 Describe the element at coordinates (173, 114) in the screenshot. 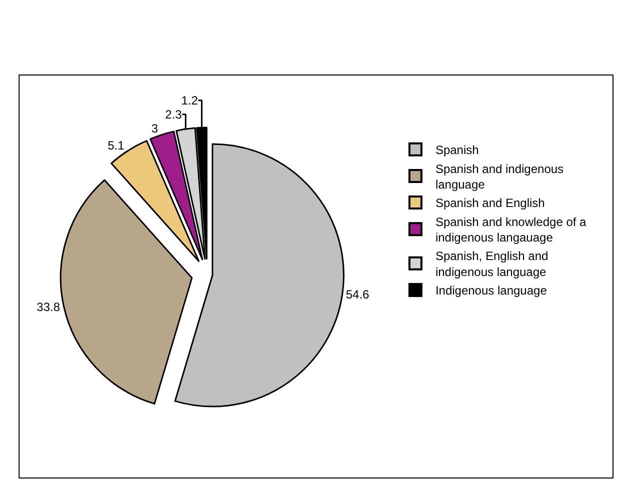

I see `data-label: 2.3` at that location.